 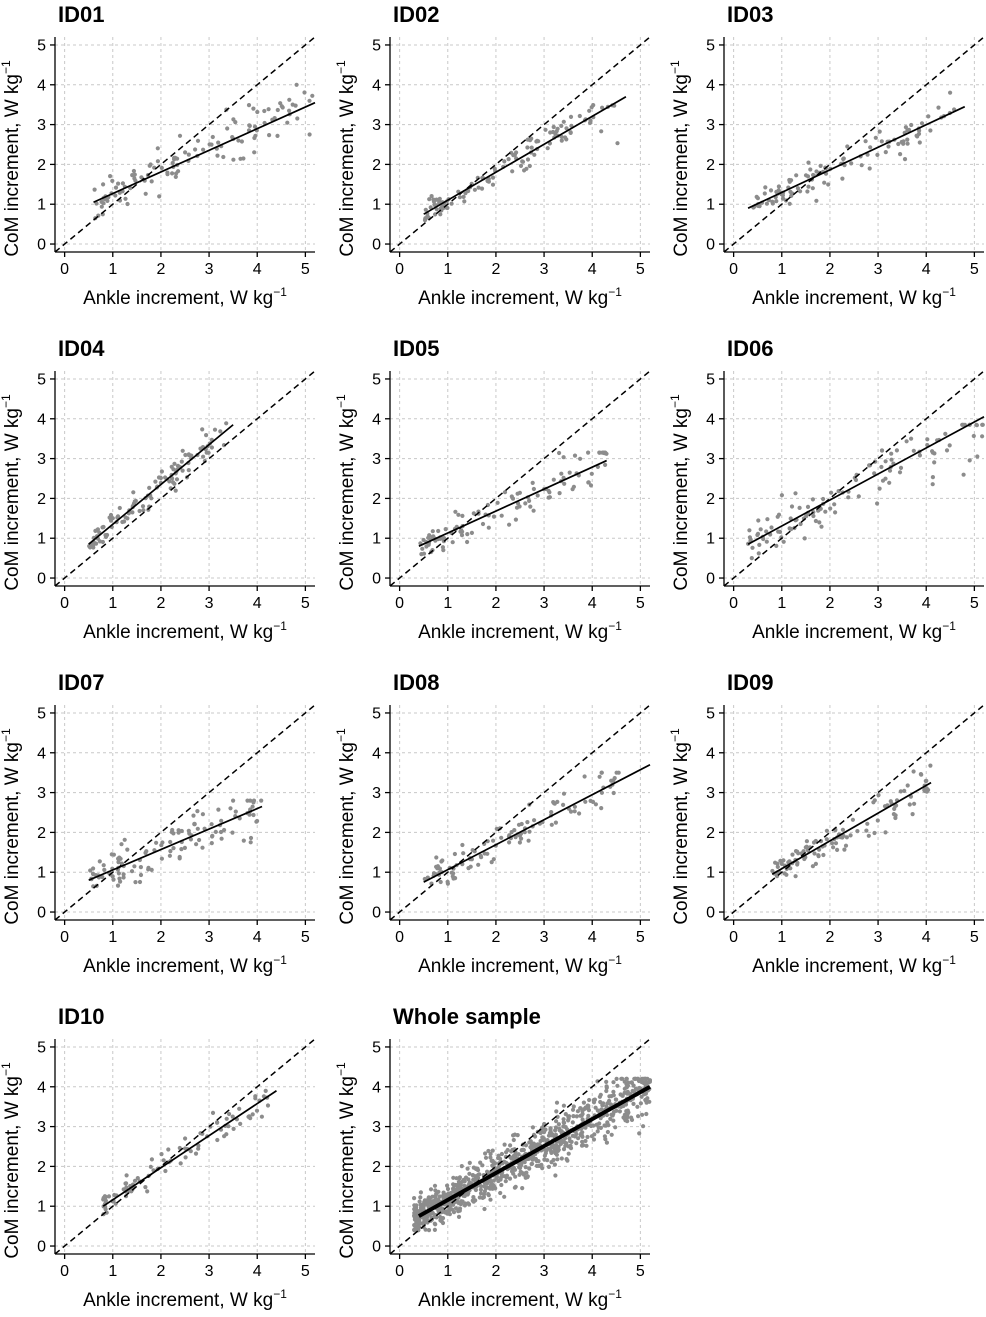 I want to click on data-points, so click(x=203, y=151).